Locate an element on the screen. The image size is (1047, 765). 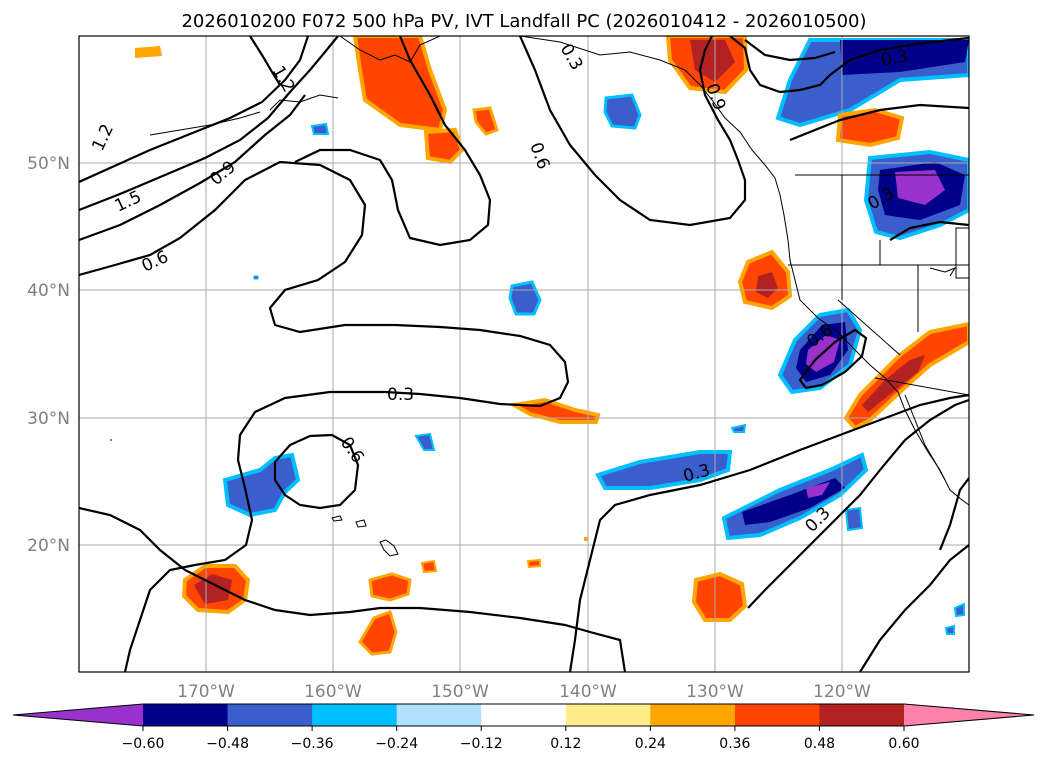
pv-contour-0.9-ne is located at coordinates (849, 65).